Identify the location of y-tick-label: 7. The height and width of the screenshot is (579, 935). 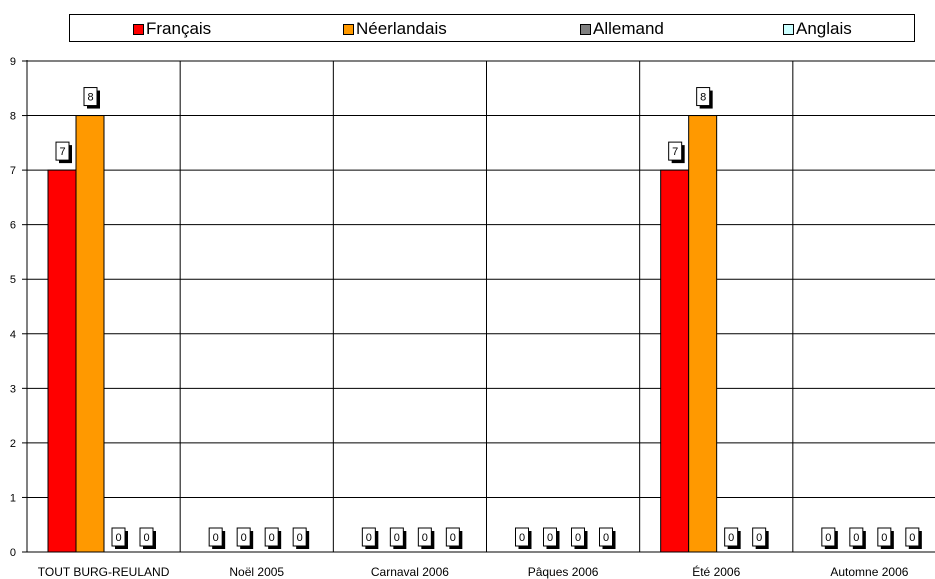
(13, 171).